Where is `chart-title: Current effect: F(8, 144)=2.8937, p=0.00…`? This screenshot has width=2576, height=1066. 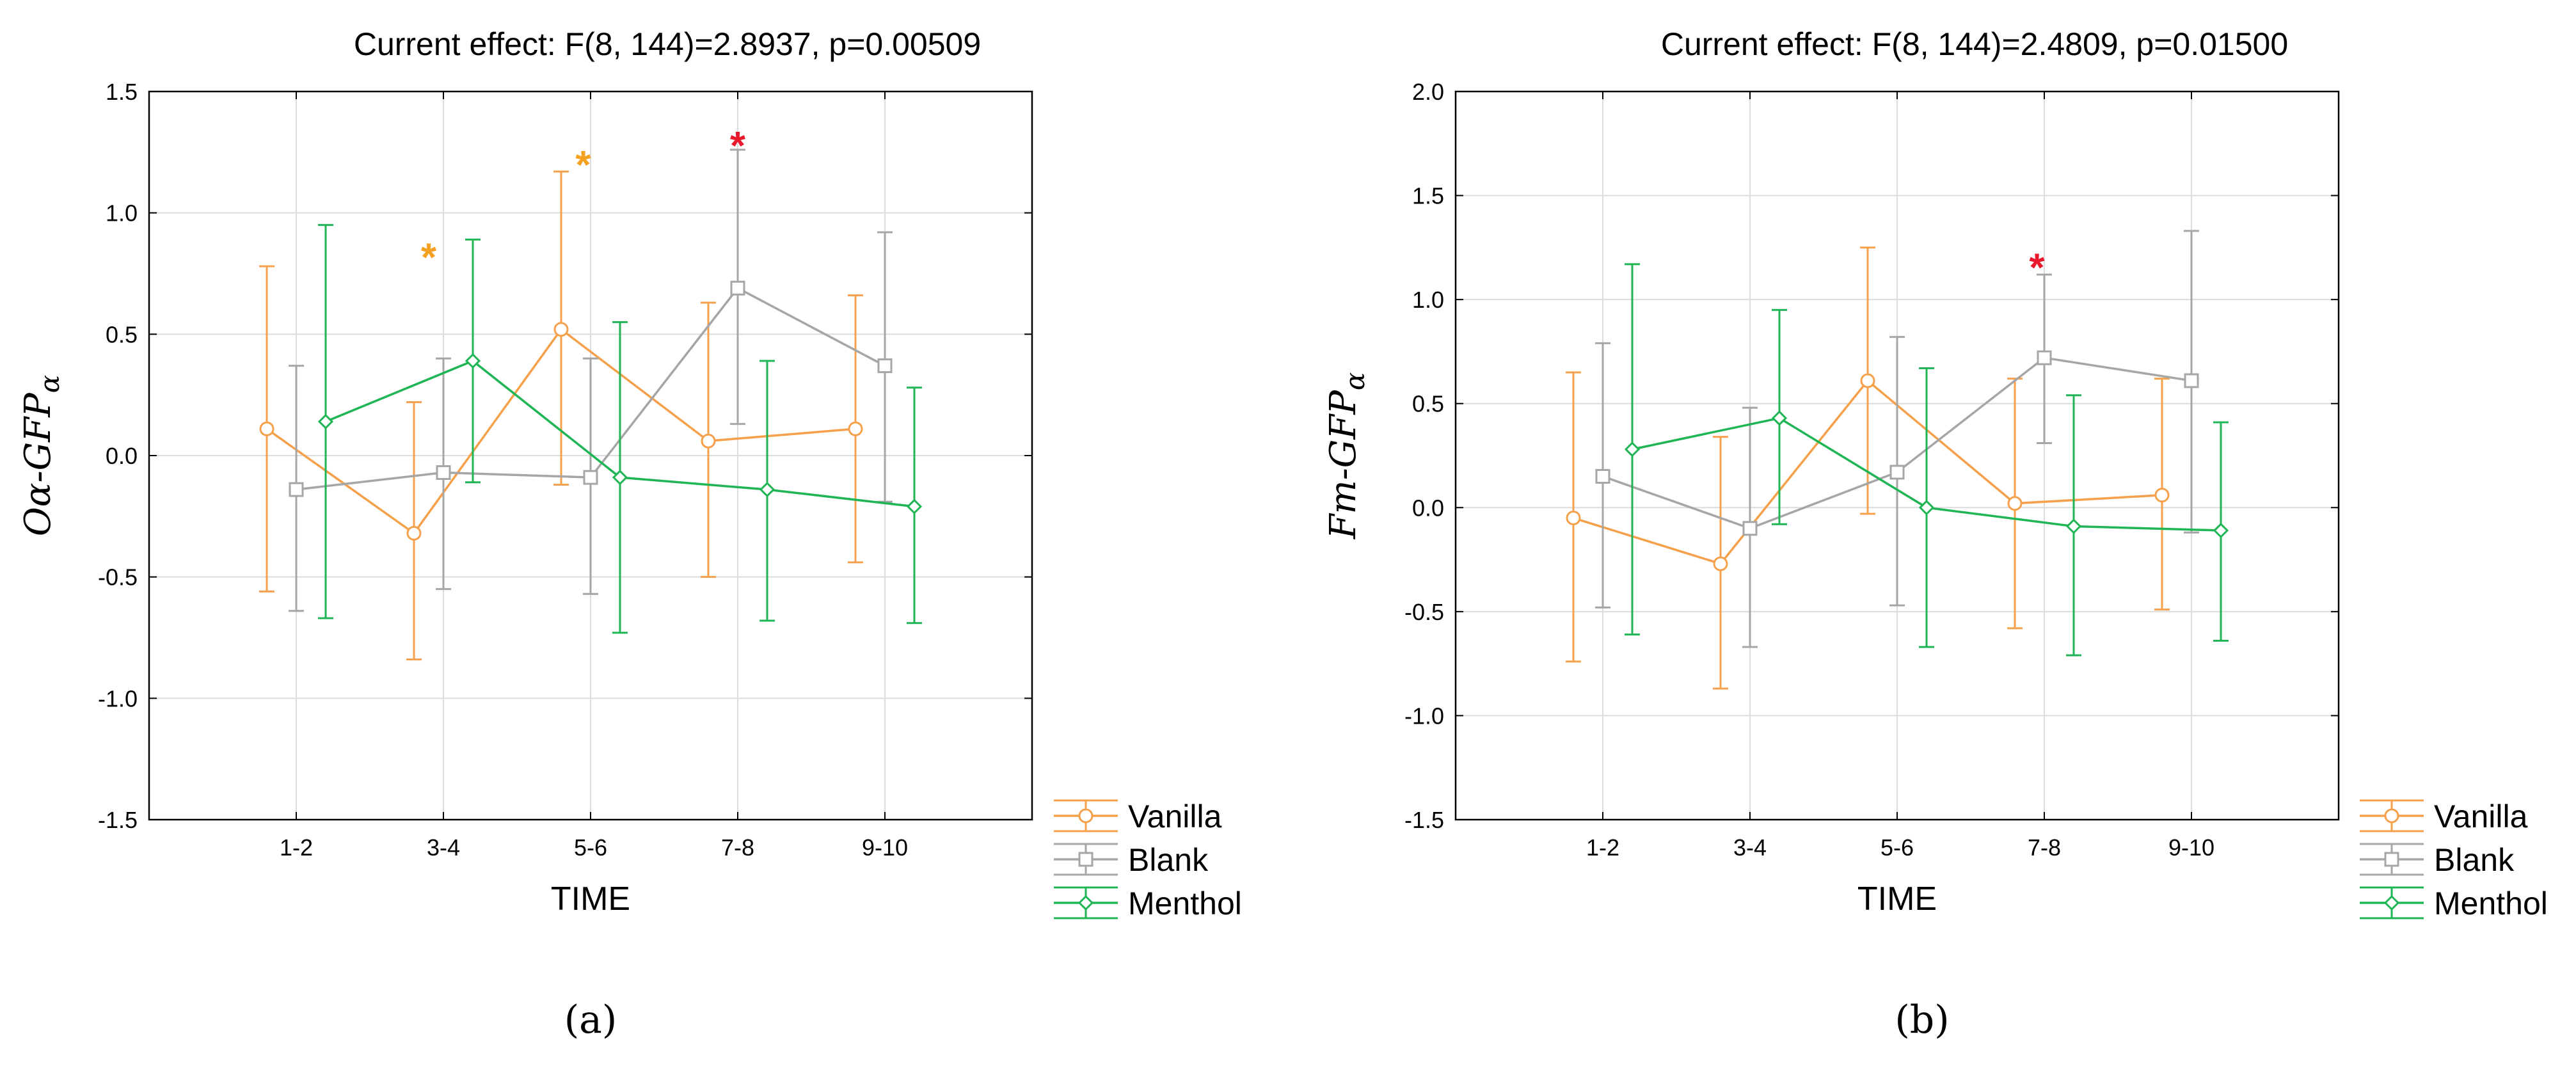 chart-title: Current effect: F(8, 144)=2.8937, p=0.00… is located at coordinates (668, 44).